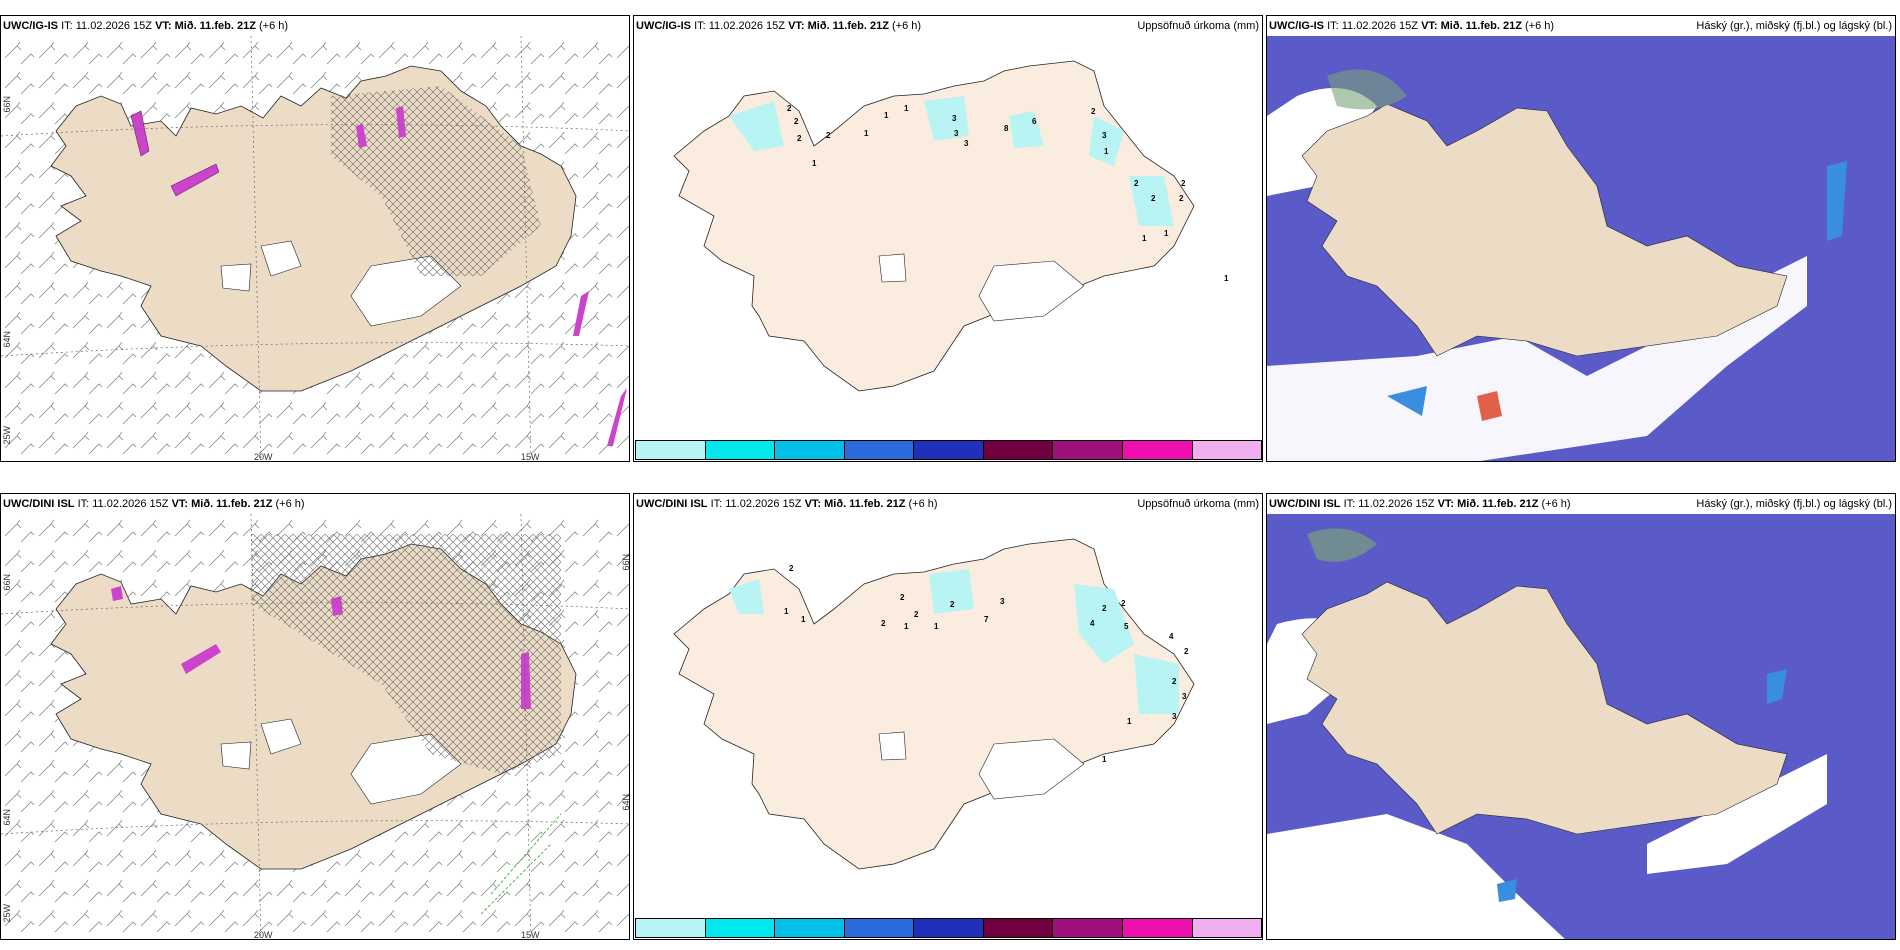 Image resolution: width=1900 pixels, height=950 pixels. Describe the element at coordinates (1034, 121) in the screenshot. I see `precip-value: 6` at that location.